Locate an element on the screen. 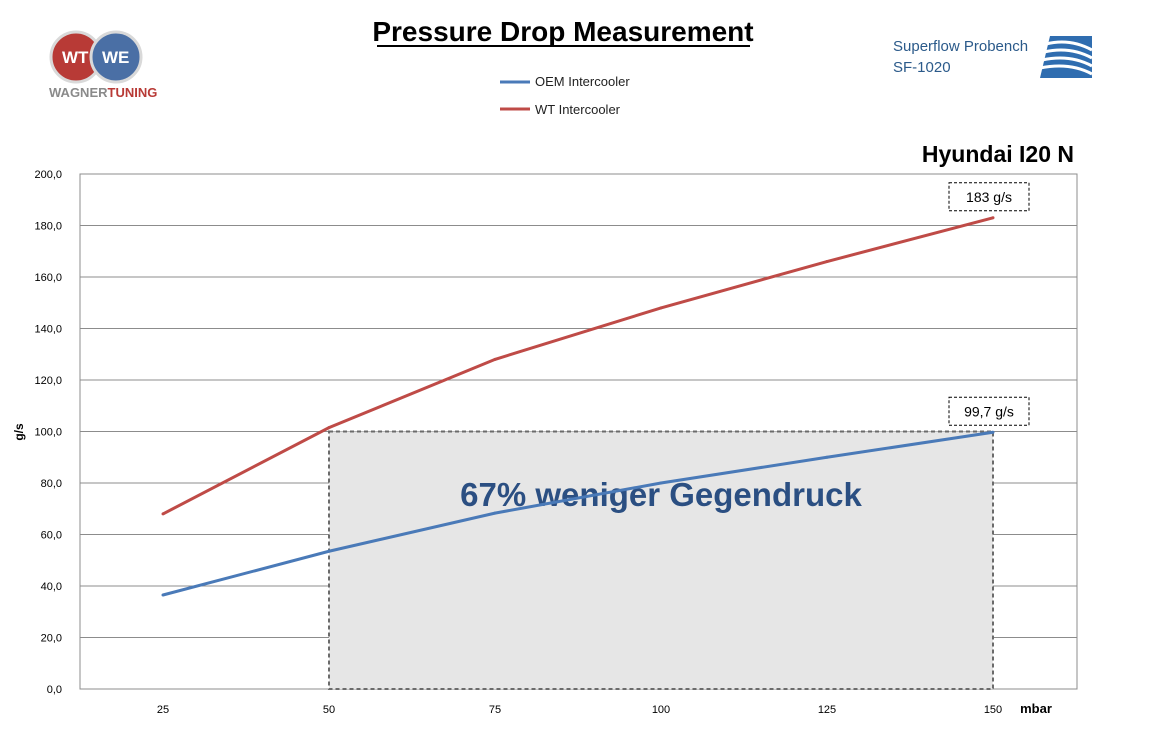  chart-title: Pressure Drop Measurement is located at coordinates (562, 31).